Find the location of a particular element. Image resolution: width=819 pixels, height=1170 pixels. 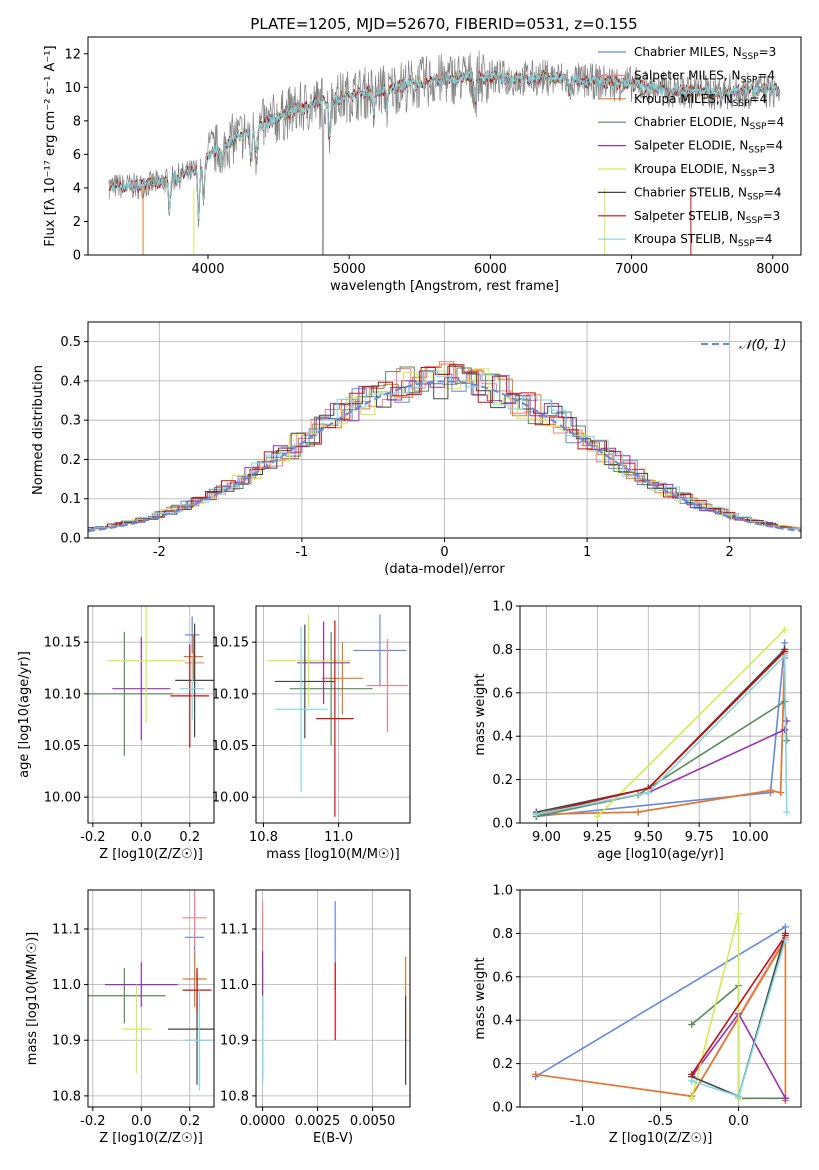

normal-reference-curve is located at coordinates (444, 456).